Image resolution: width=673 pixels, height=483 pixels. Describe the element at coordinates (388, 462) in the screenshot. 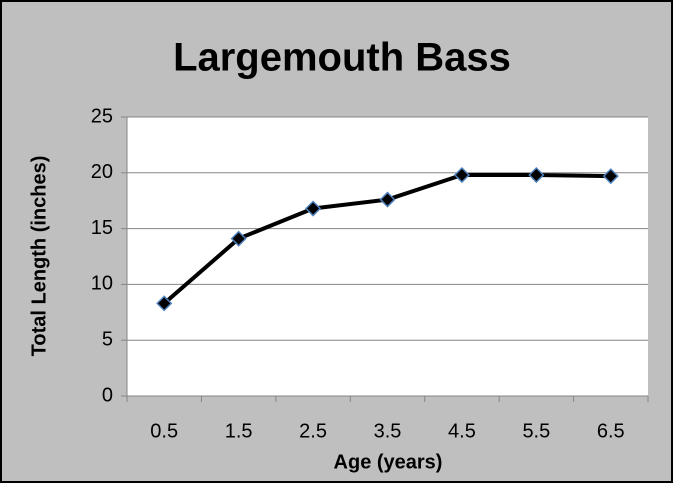

I see `x-axis-label: Age (years)` at that location.